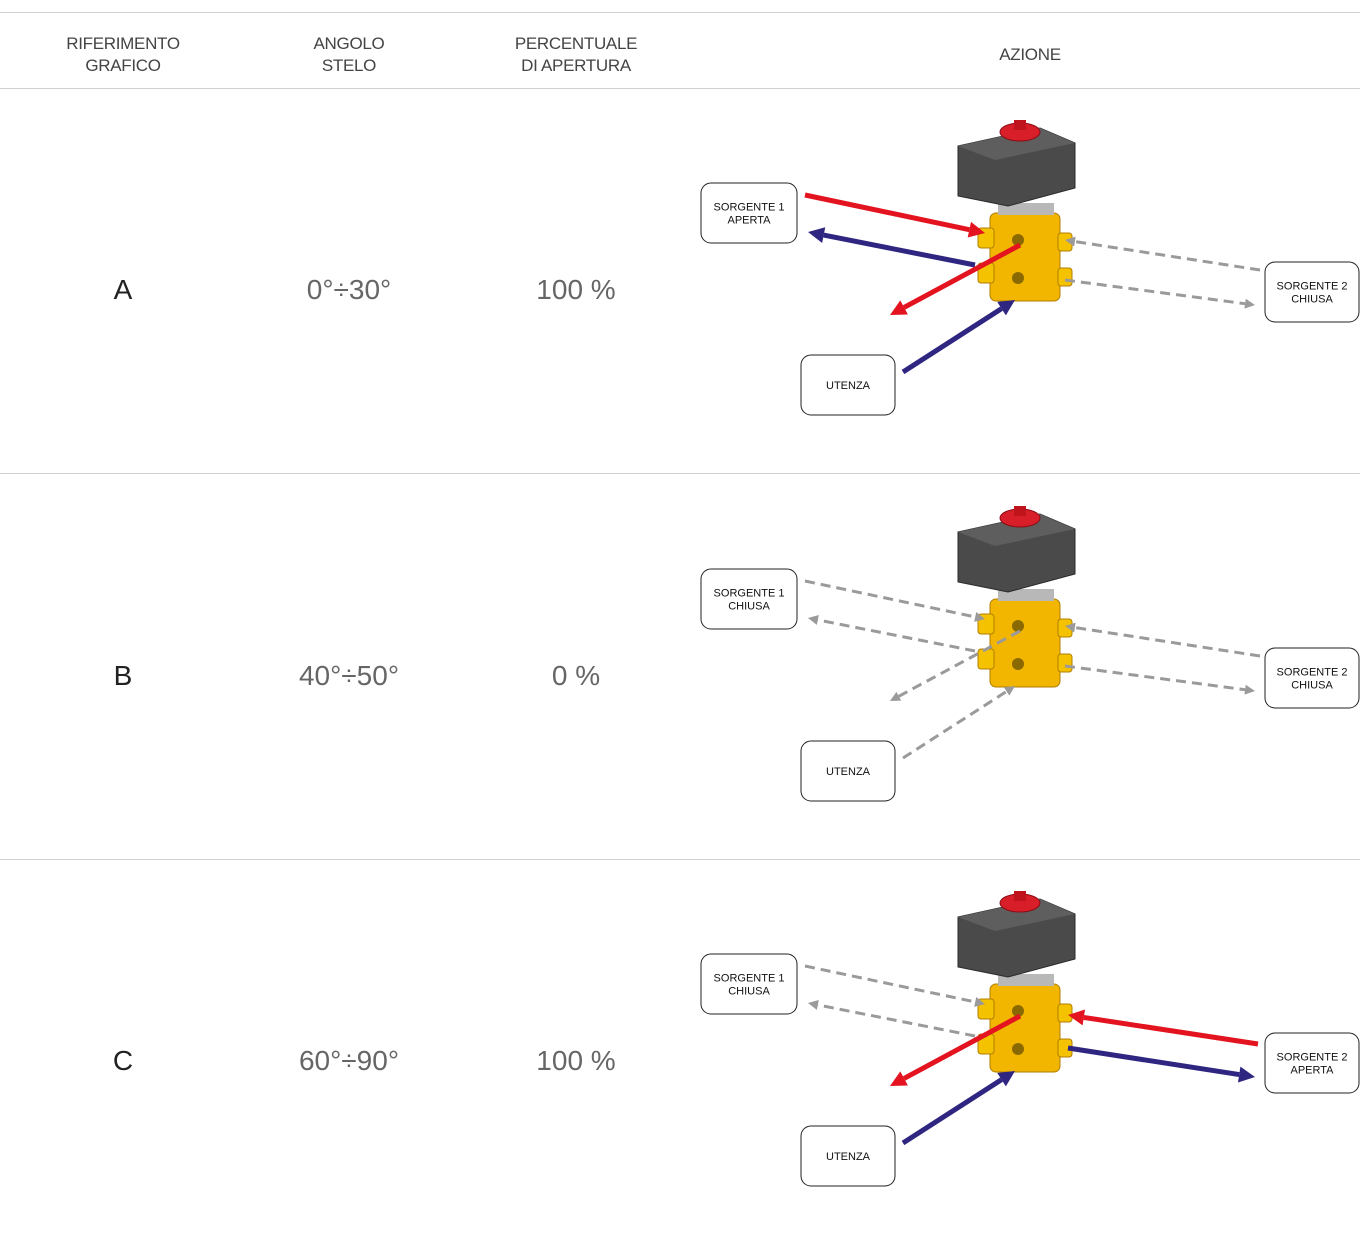  Describe the element at coordinates (123, 55) in the screenshot. I see `column-header: RIFERIMENTO GRAFICO` at that location.